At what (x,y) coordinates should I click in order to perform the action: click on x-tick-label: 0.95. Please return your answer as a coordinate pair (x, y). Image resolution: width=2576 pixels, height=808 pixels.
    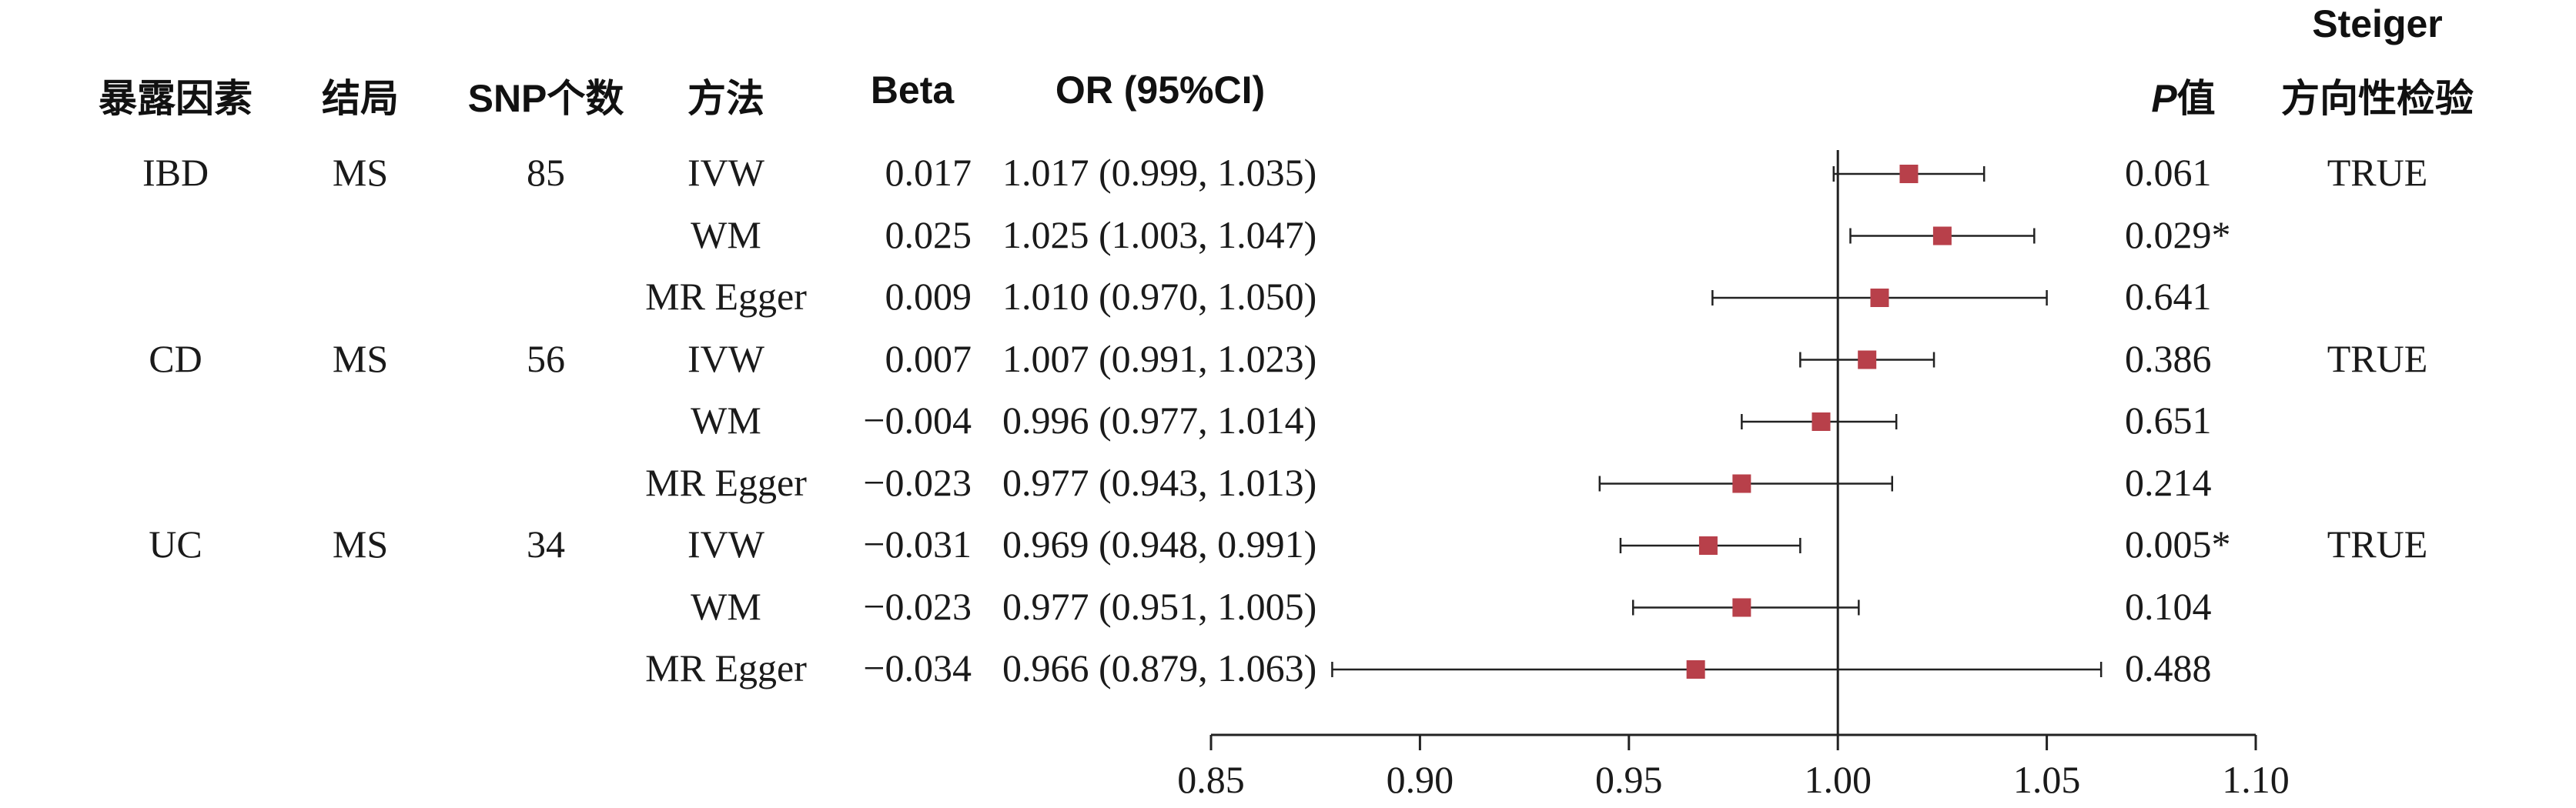
    Looking at the image, I should click on (1629, 779).